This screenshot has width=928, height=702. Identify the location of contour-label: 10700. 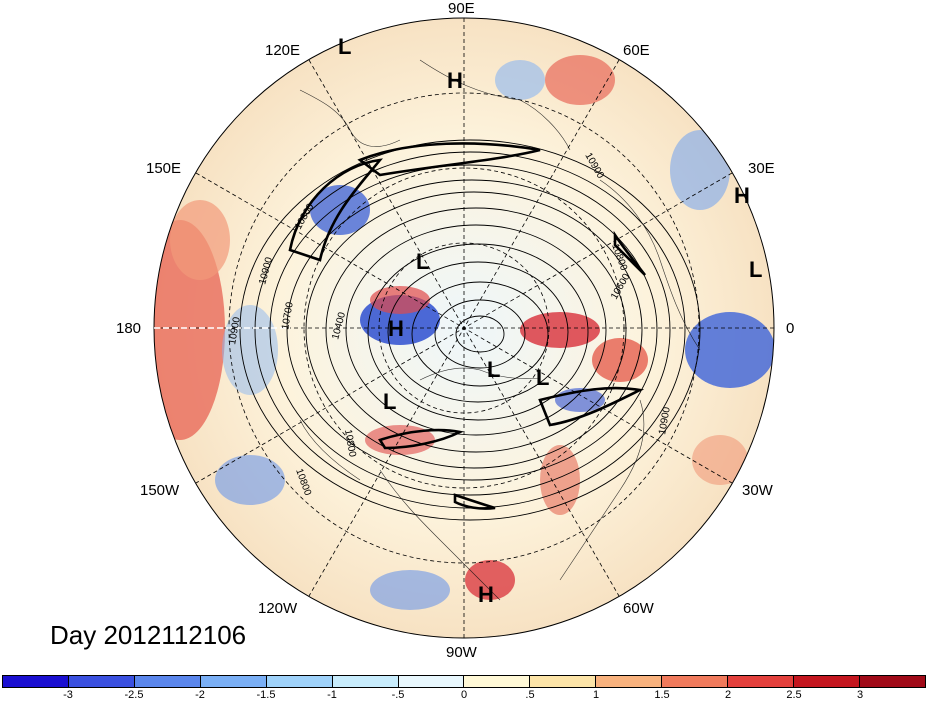
(288, 316).